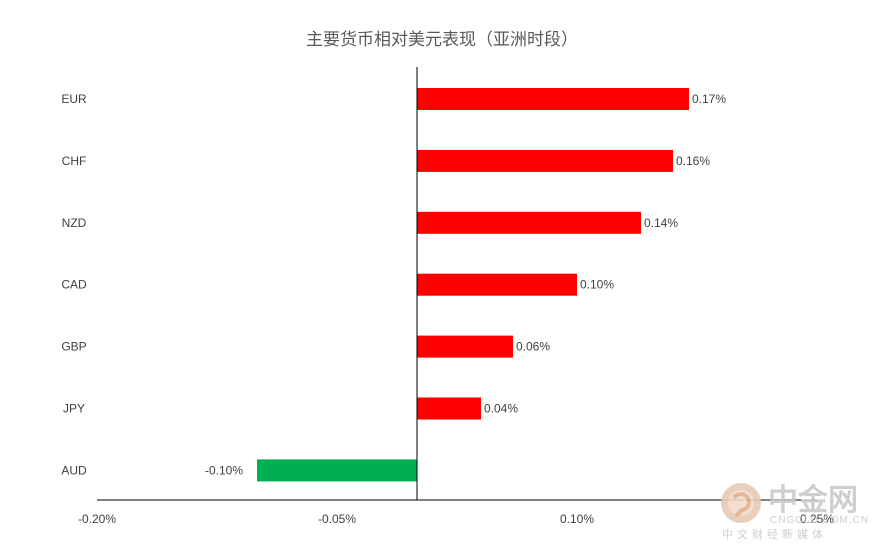  Describe the element at coordinates (813, 500) in the screenshot. I see `watermark-name: 中金网` at that location.